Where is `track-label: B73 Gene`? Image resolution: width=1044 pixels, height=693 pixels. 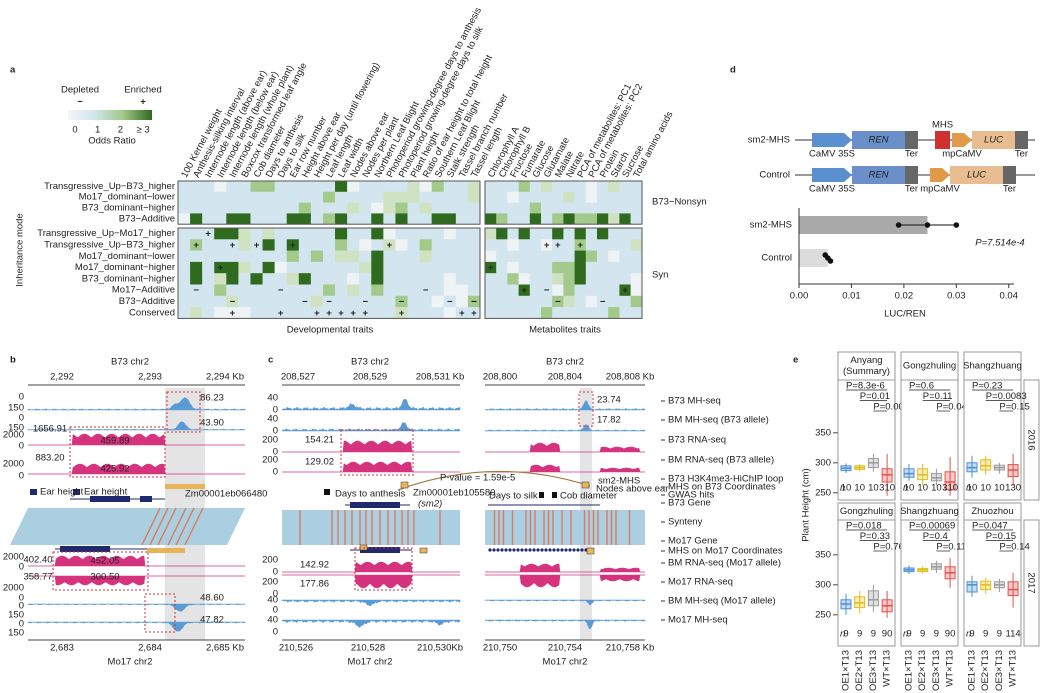 track-label: B73 Gene is located at coordinates (689, 503).